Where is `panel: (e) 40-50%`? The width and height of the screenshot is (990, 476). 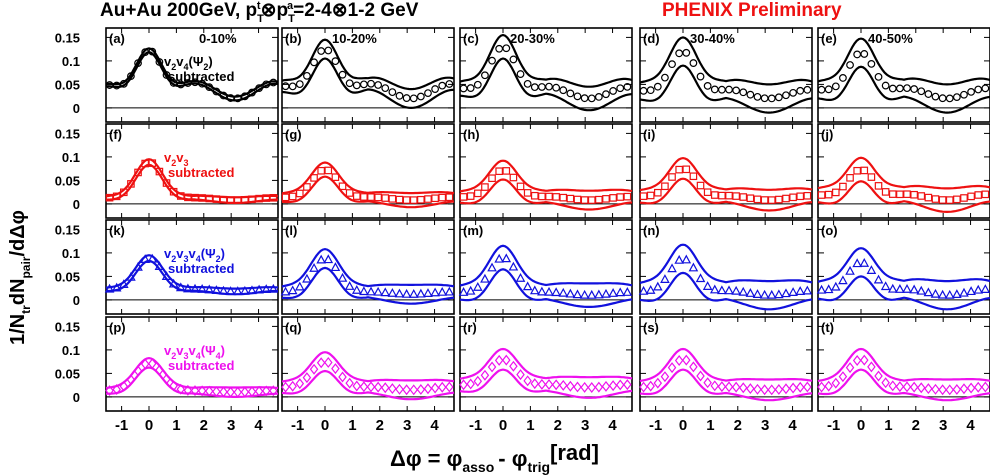
panel: (e) 40-50% is located at coordinates (903, 75).